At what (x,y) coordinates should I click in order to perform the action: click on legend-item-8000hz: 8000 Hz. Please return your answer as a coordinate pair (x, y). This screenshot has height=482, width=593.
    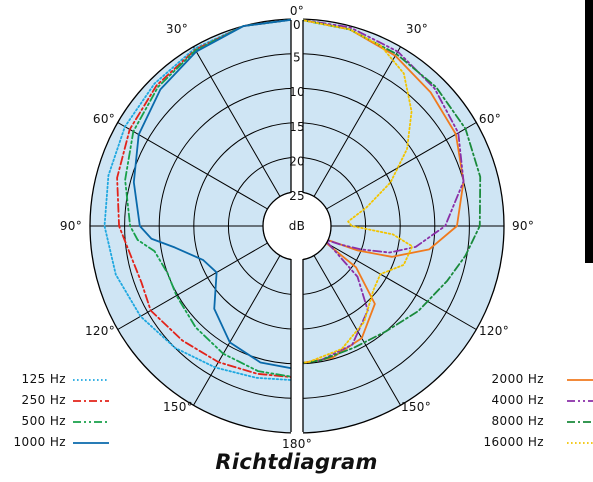
    Looking at the image, I should click on (537, 421).